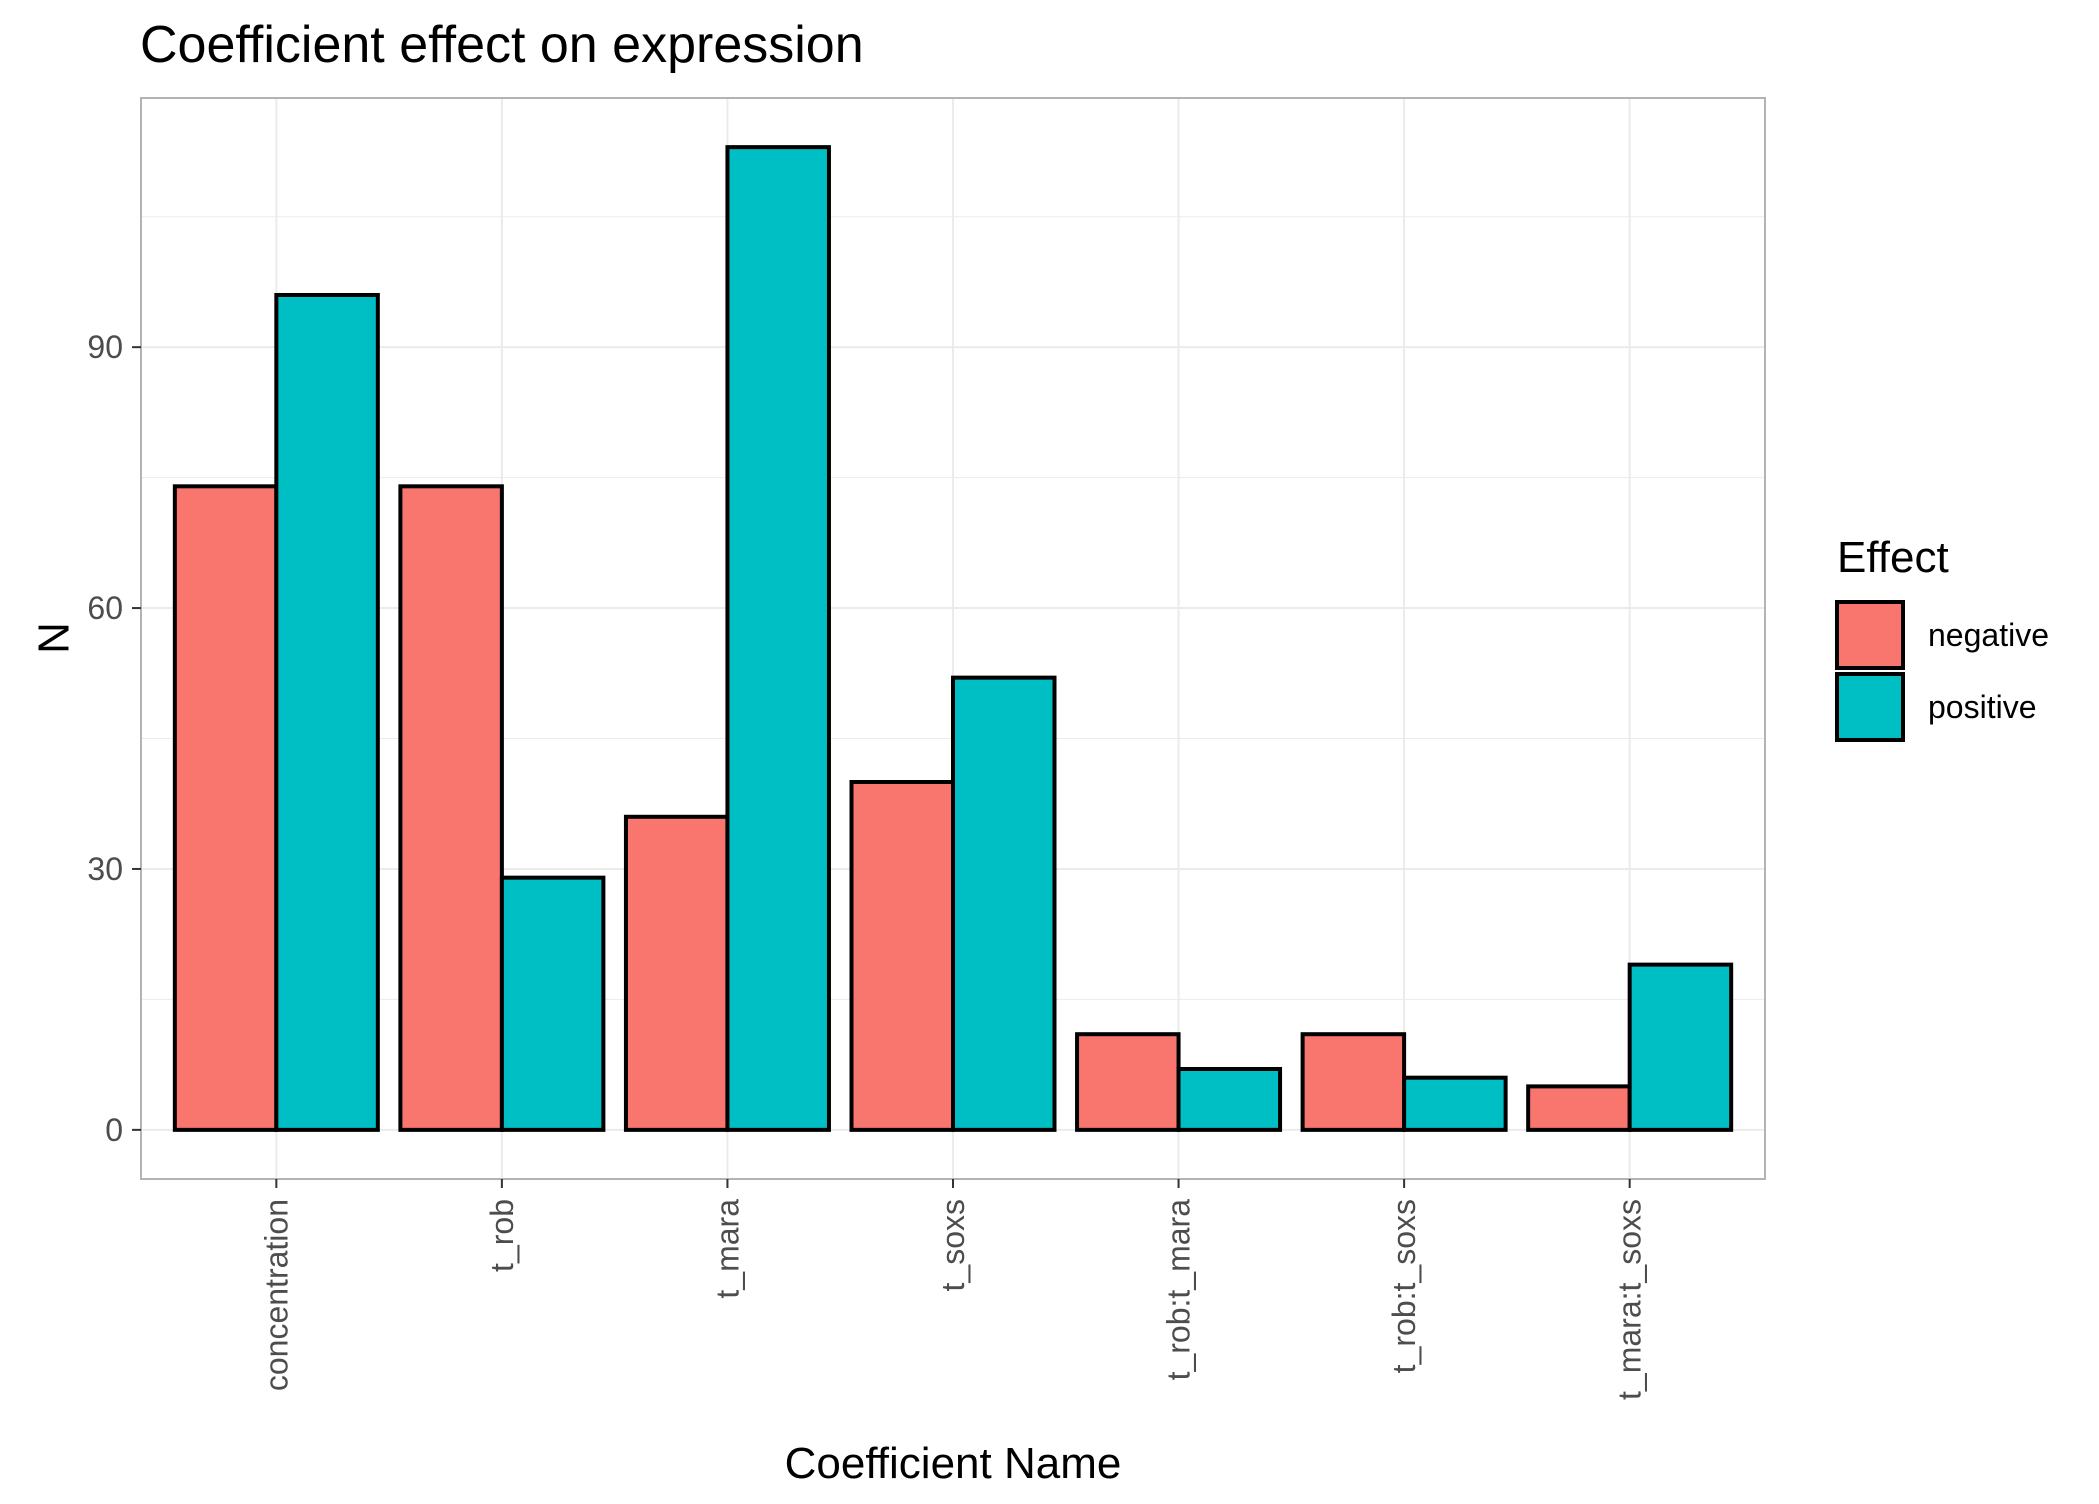 The height and width of the screenshot is (1504, 2099). What do you see at coordinates (1004, 903) in the screenshot?
I see `bar-positive-t-soxs` at bounding box center [1004, 903].